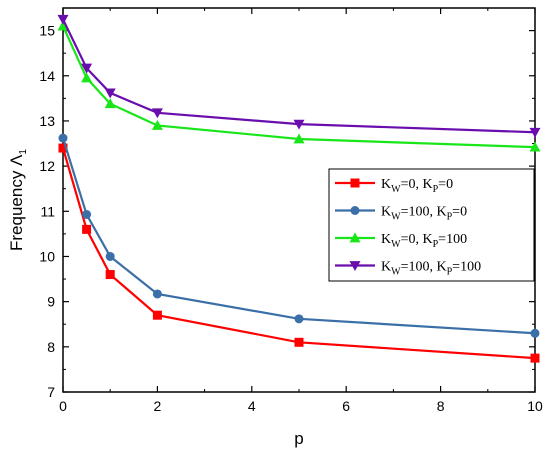 The width and height of the screenshot is (550, 458). Describe the element at coordinates (298, 438) in the screenshot. I see `x-axis-title: p` at that location.